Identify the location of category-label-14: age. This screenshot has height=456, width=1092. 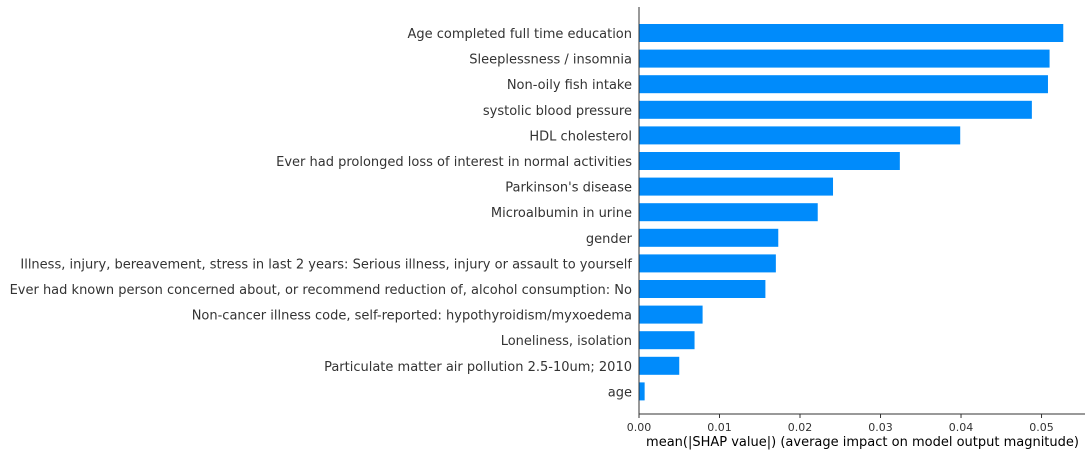
(620, 392).